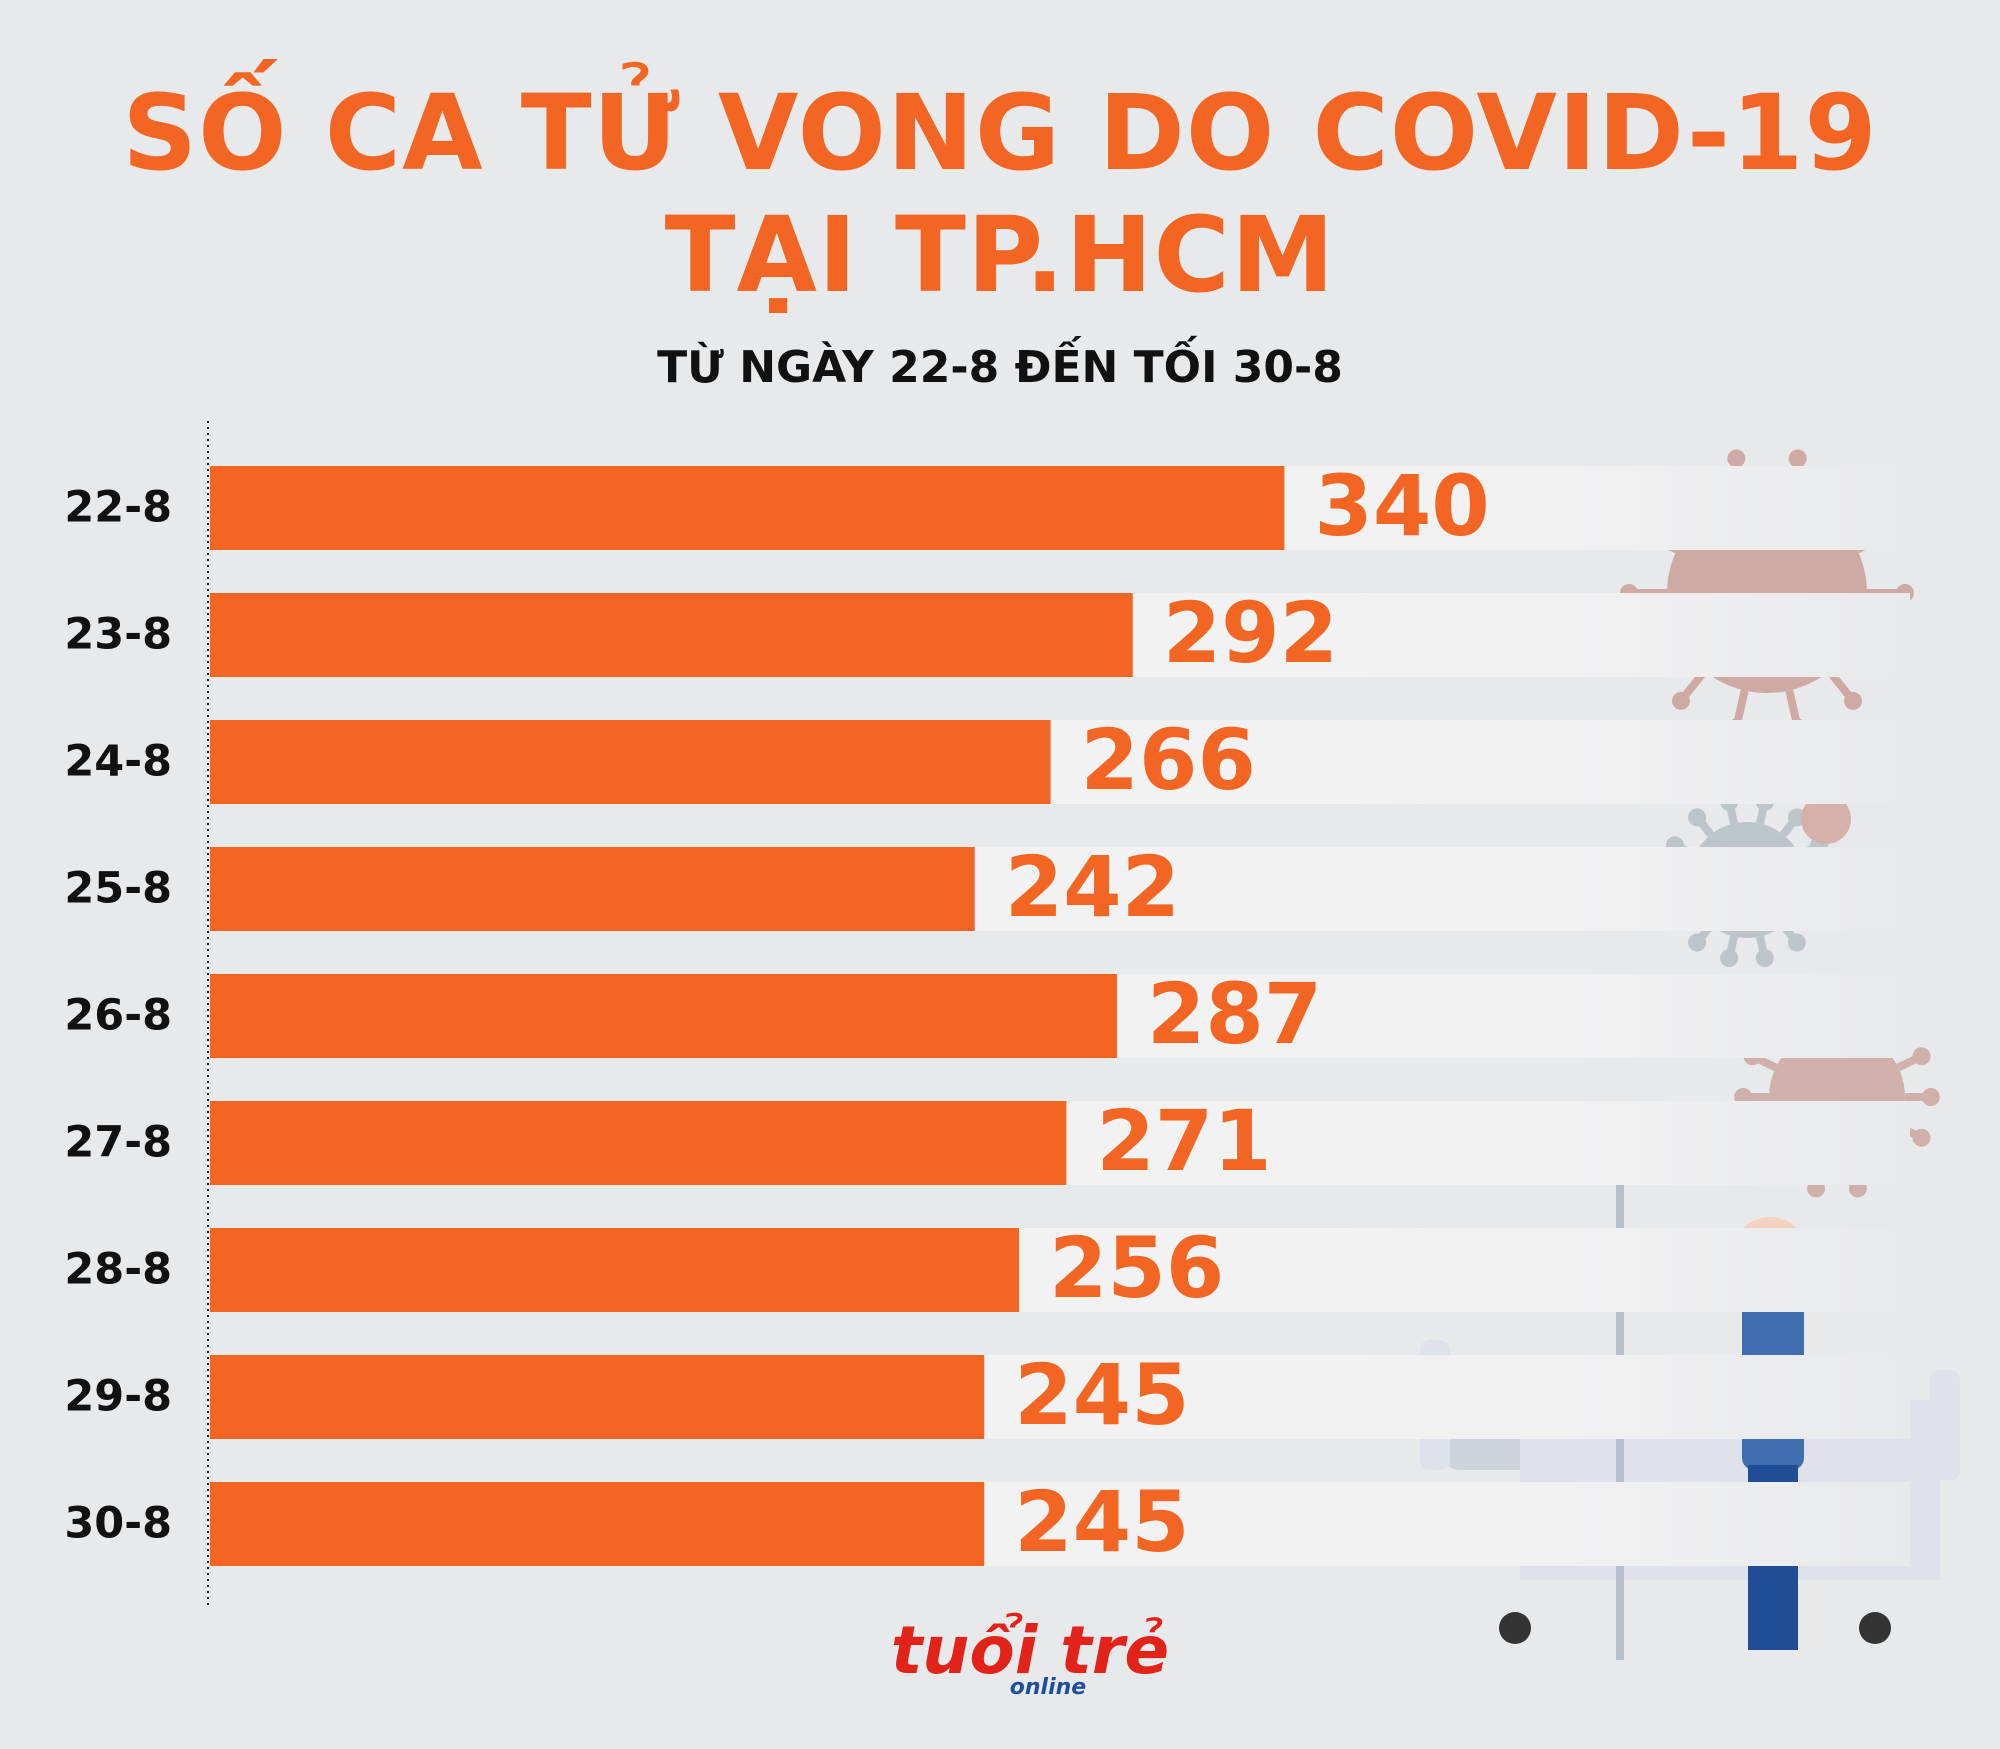  I want to click on y-tick-label: 23-8, so click(118, 635).